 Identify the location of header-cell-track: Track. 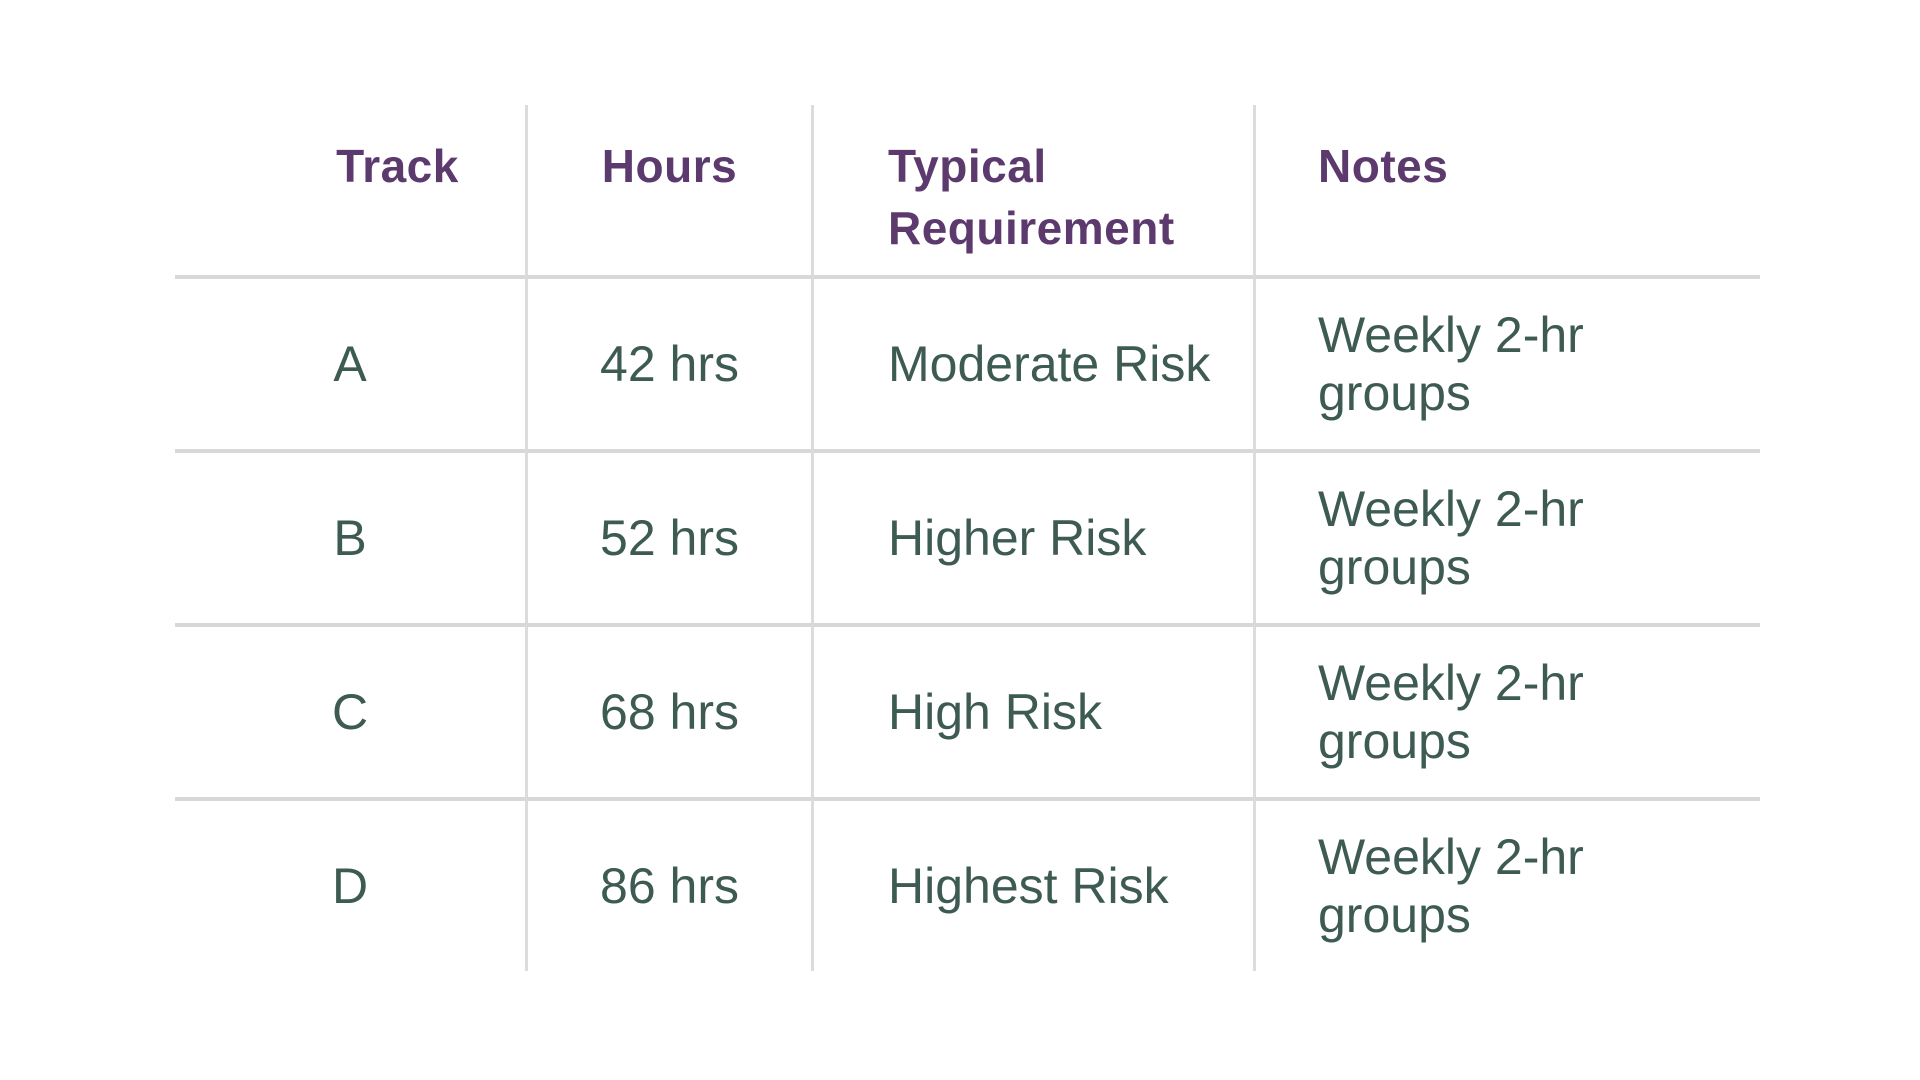
(397, 166).